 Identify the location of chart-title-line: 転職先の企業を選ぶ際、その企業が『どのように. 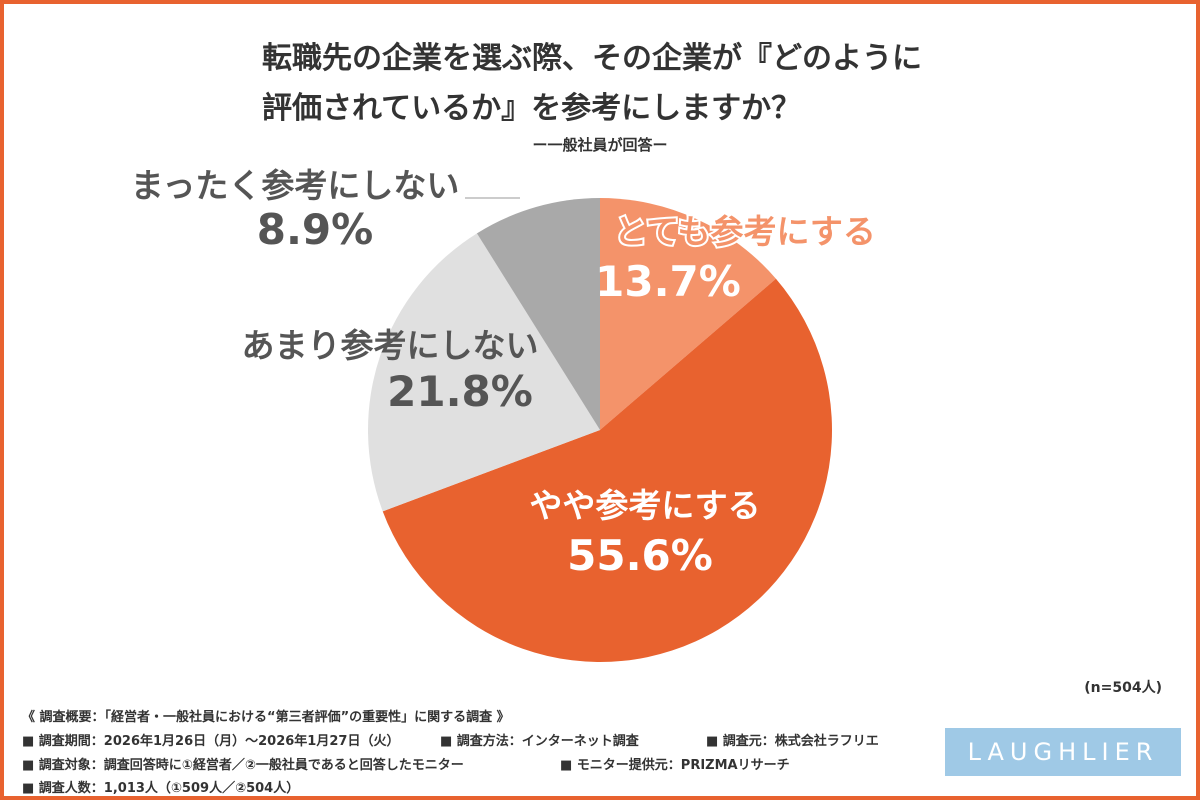
(592, 58).